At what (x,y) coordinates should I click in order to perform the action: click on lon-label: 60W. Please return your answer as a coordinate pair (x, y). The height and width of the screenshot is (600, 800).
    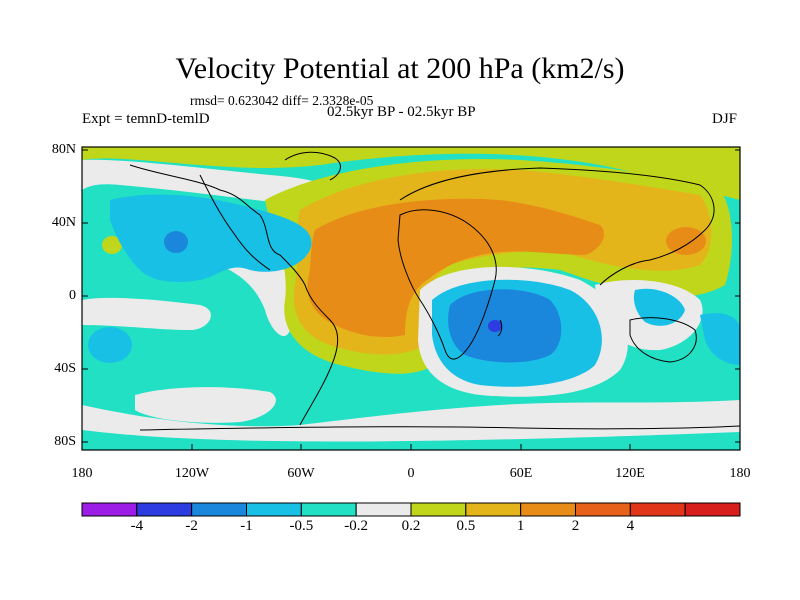
    Looking at the image, I should click on (301, 473).